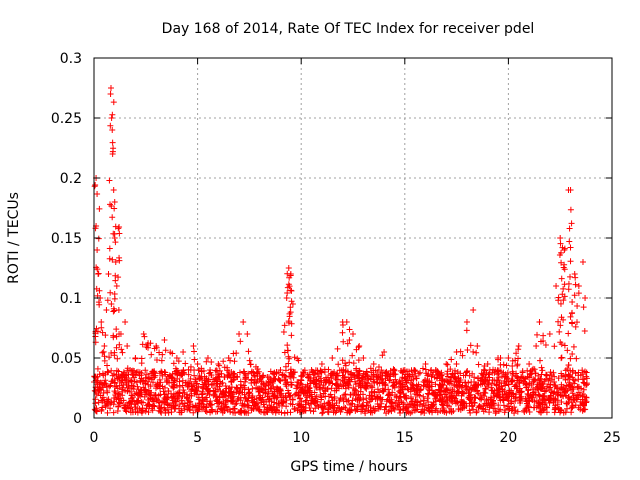 Image resolution: width=640 pixels, height=480 pixels. Describe the element at coordinates (197, 438) in the screenshot. I see `x-tick-label: 5` at that location.